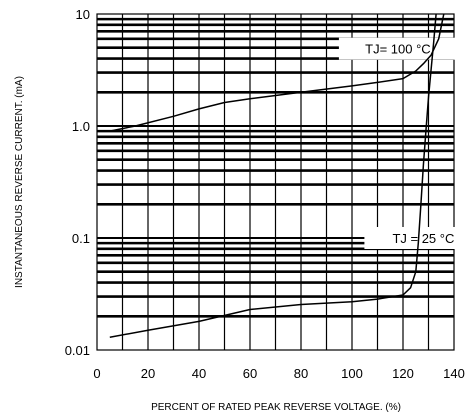  What do you see at coordinates (403, 143) in the screenshot?
I see `annotations: TJ= 100 °C TJ = 25 °C` at bounding box center [403, 143].